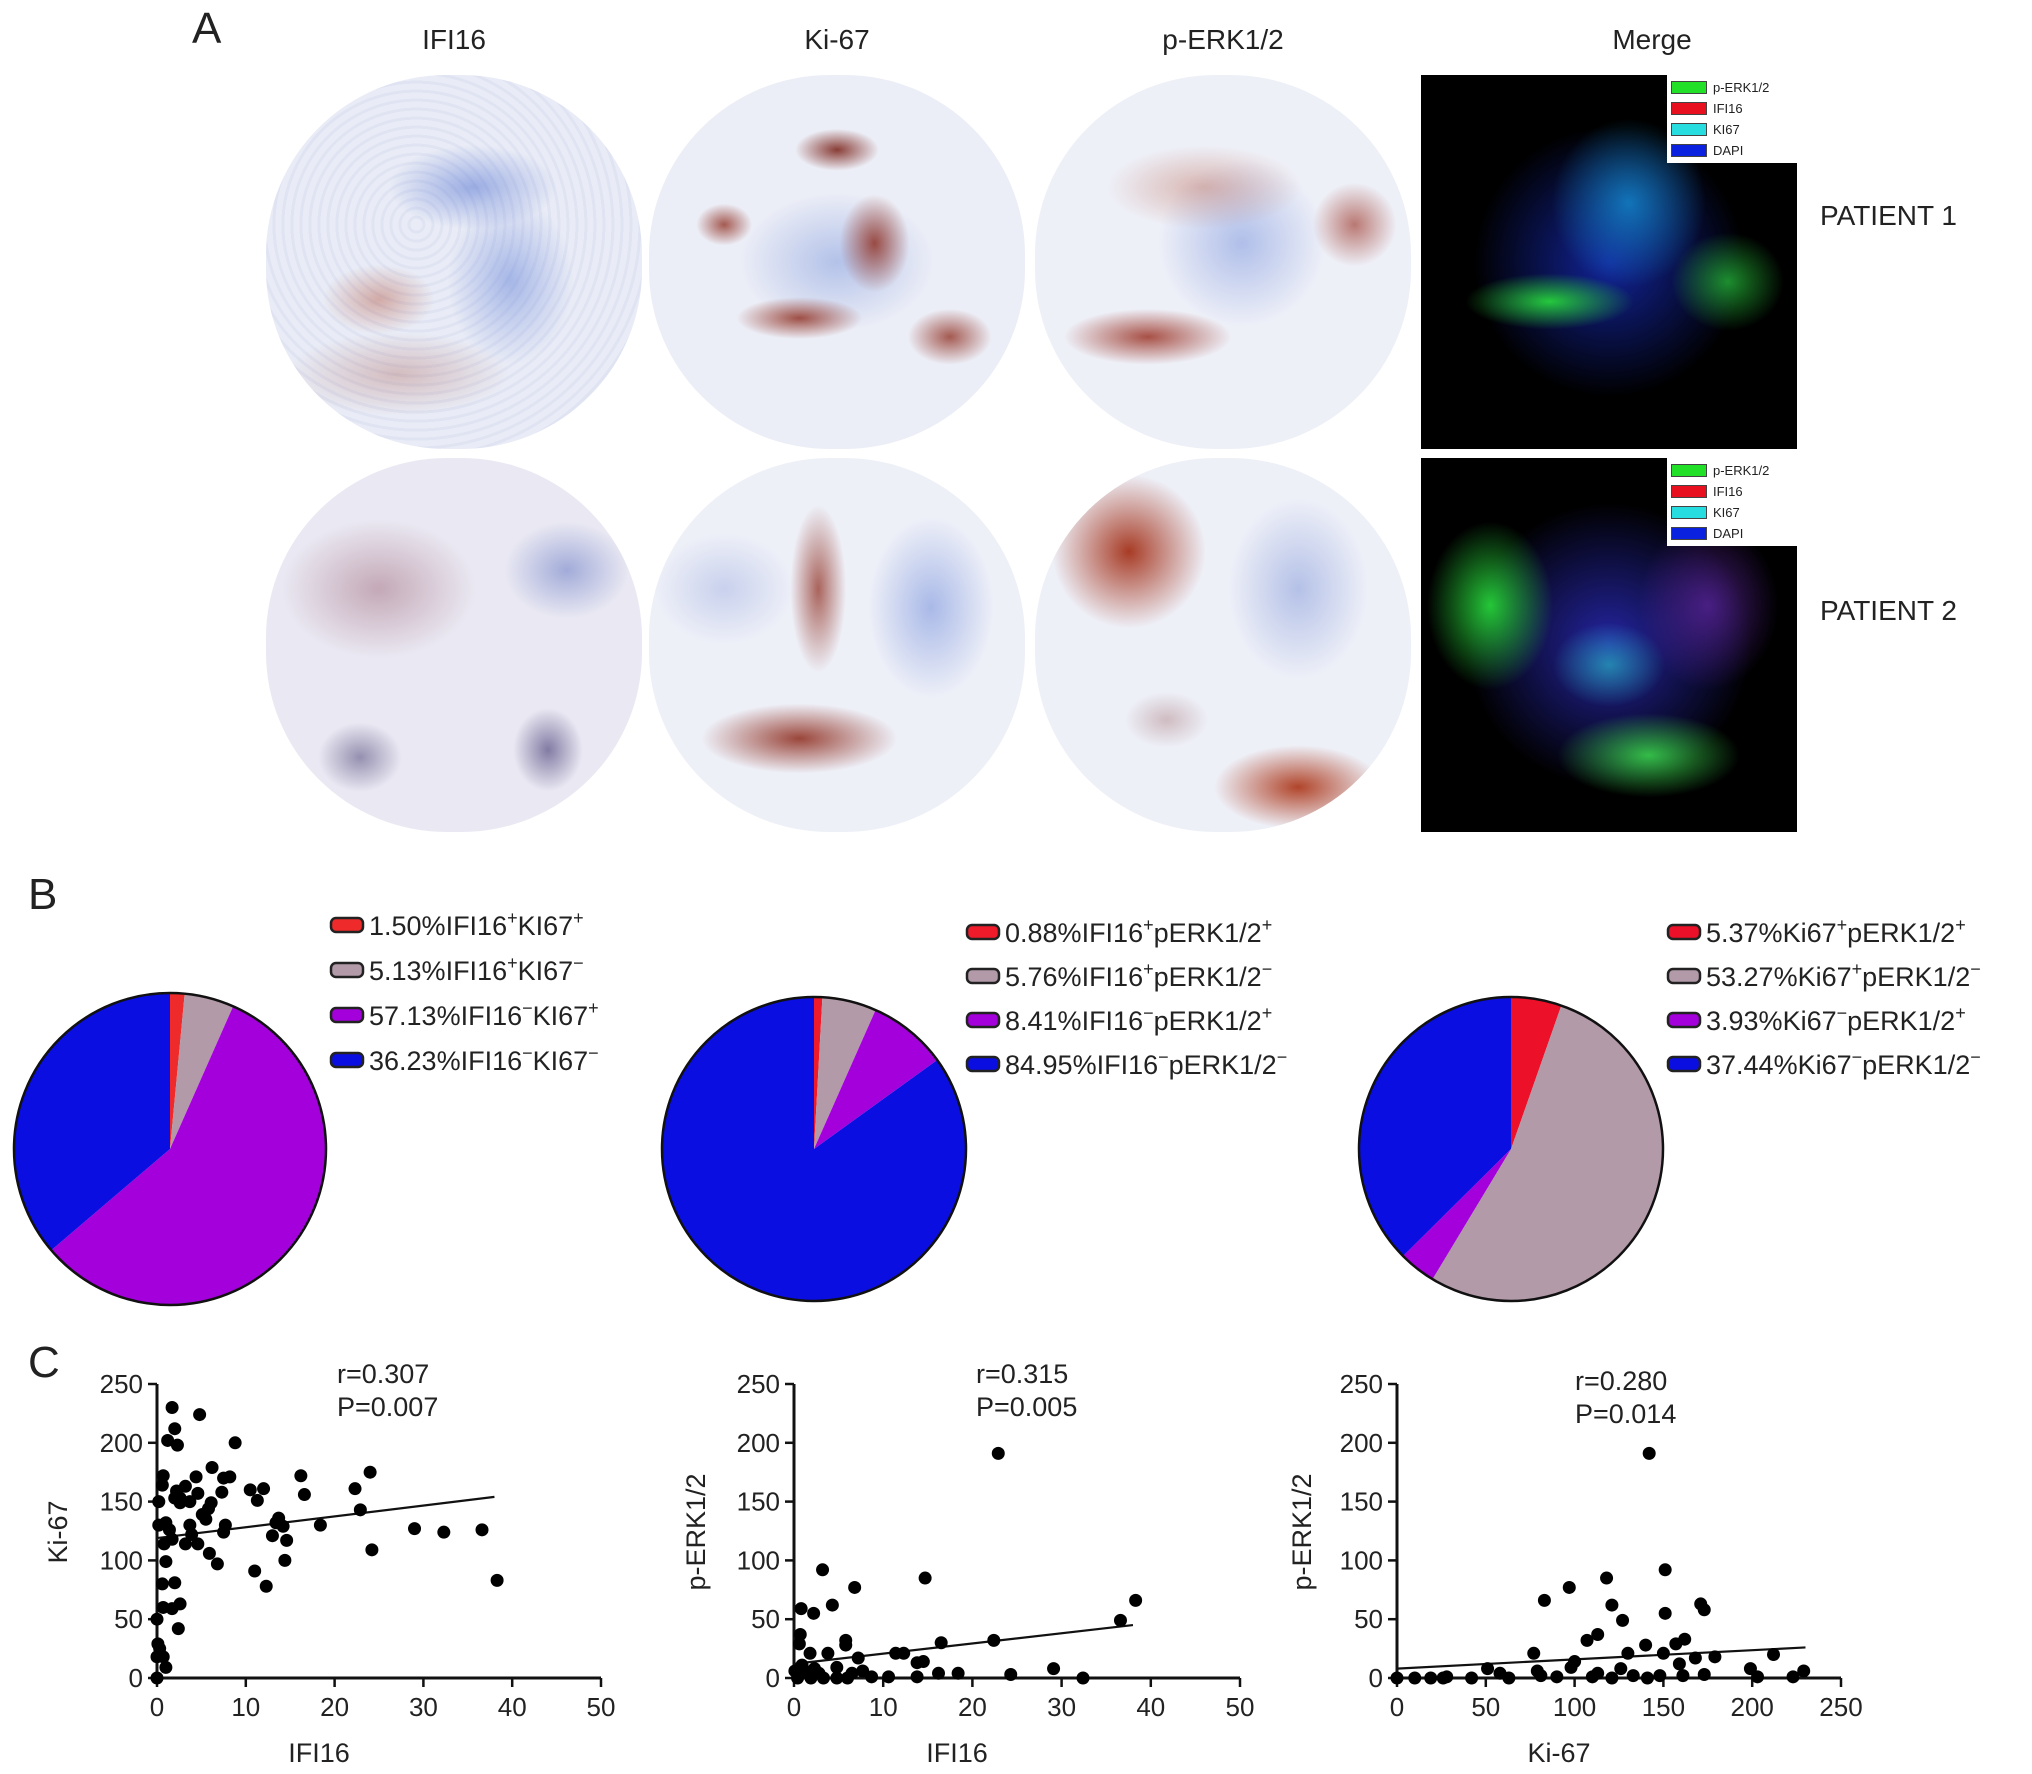 The width and height of the screenshot is (2032, 1774). What do you see at coordinates (387, 1407) in the screenshot?
I see `p-value: P=0.007` at bounding box center [387, 1407].